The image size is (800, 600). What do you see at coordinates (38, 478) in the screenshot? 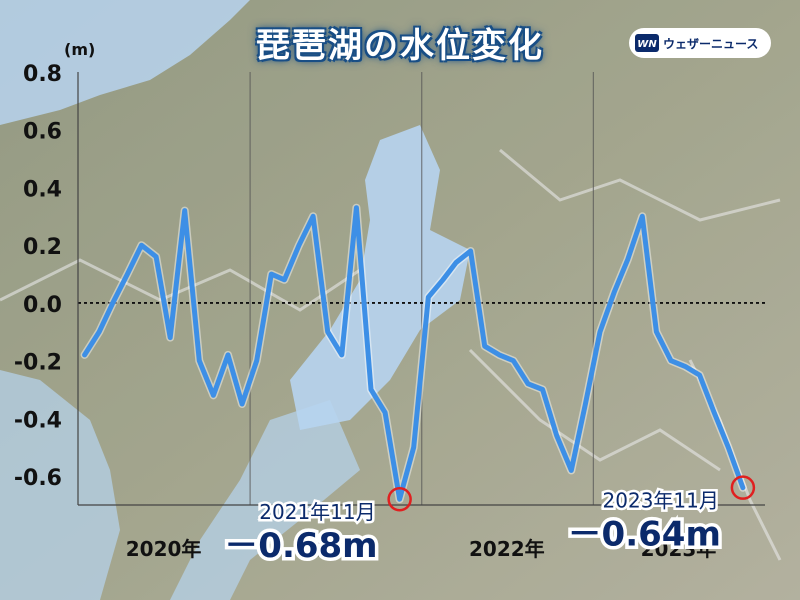
I see `y-tick-label: -0.6` at bounding box center [38, 478].